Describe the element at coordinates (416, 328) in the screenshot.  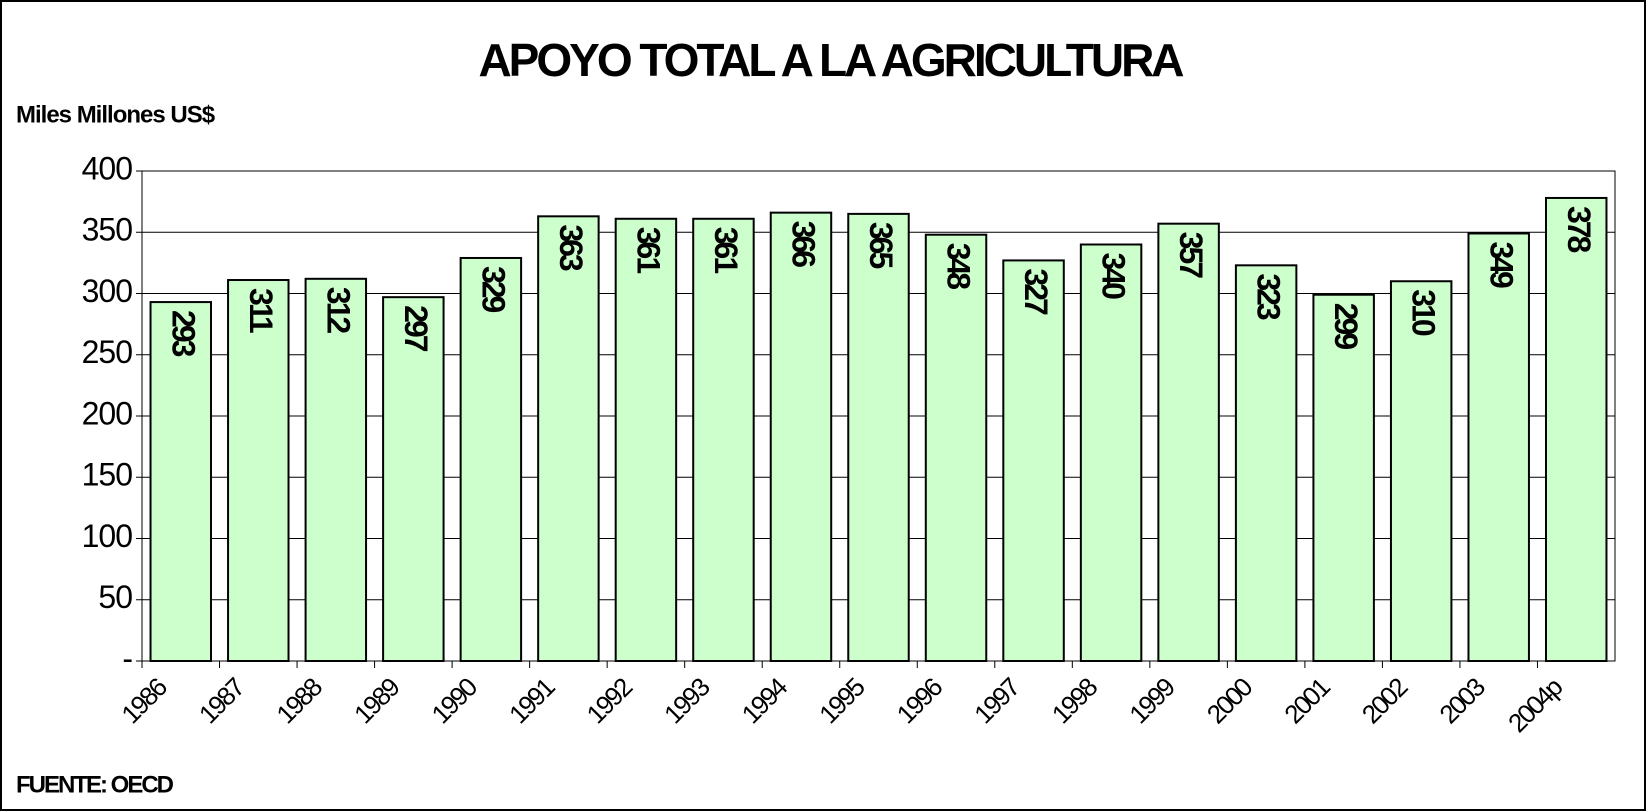
I see `data-label: 297` at that location.